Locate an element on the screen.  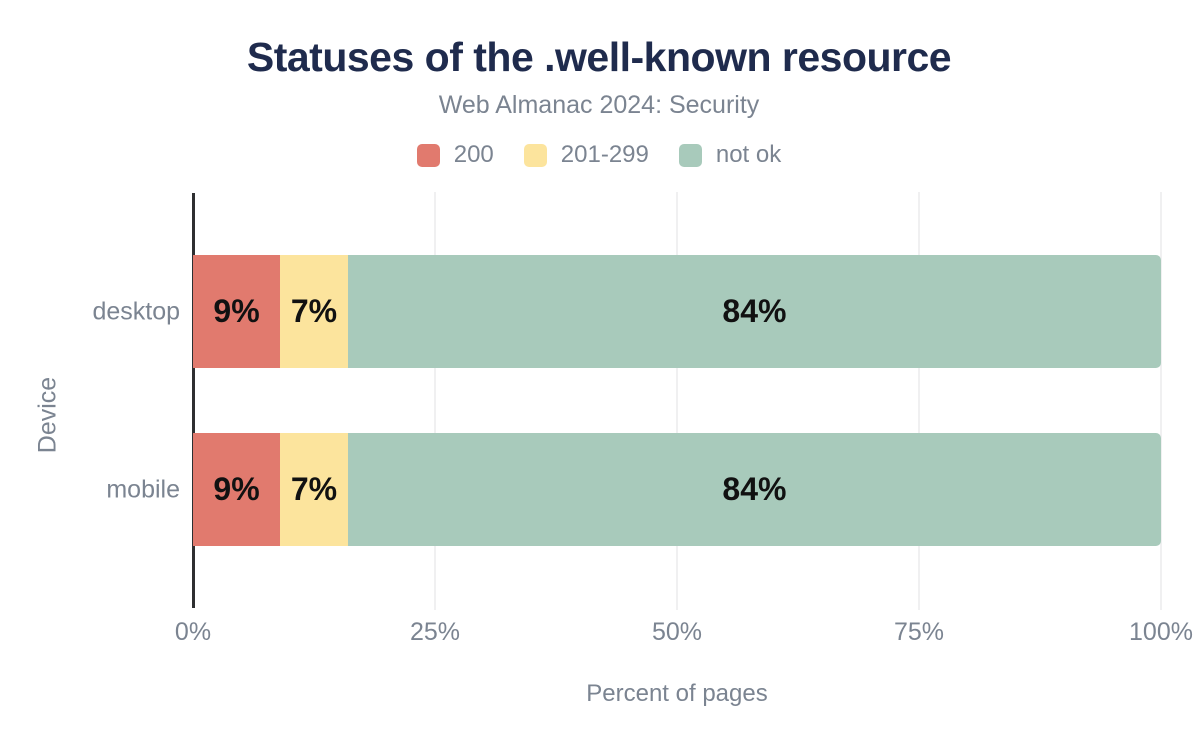
y-axis-title: Device is located at coordinates (47, 415).